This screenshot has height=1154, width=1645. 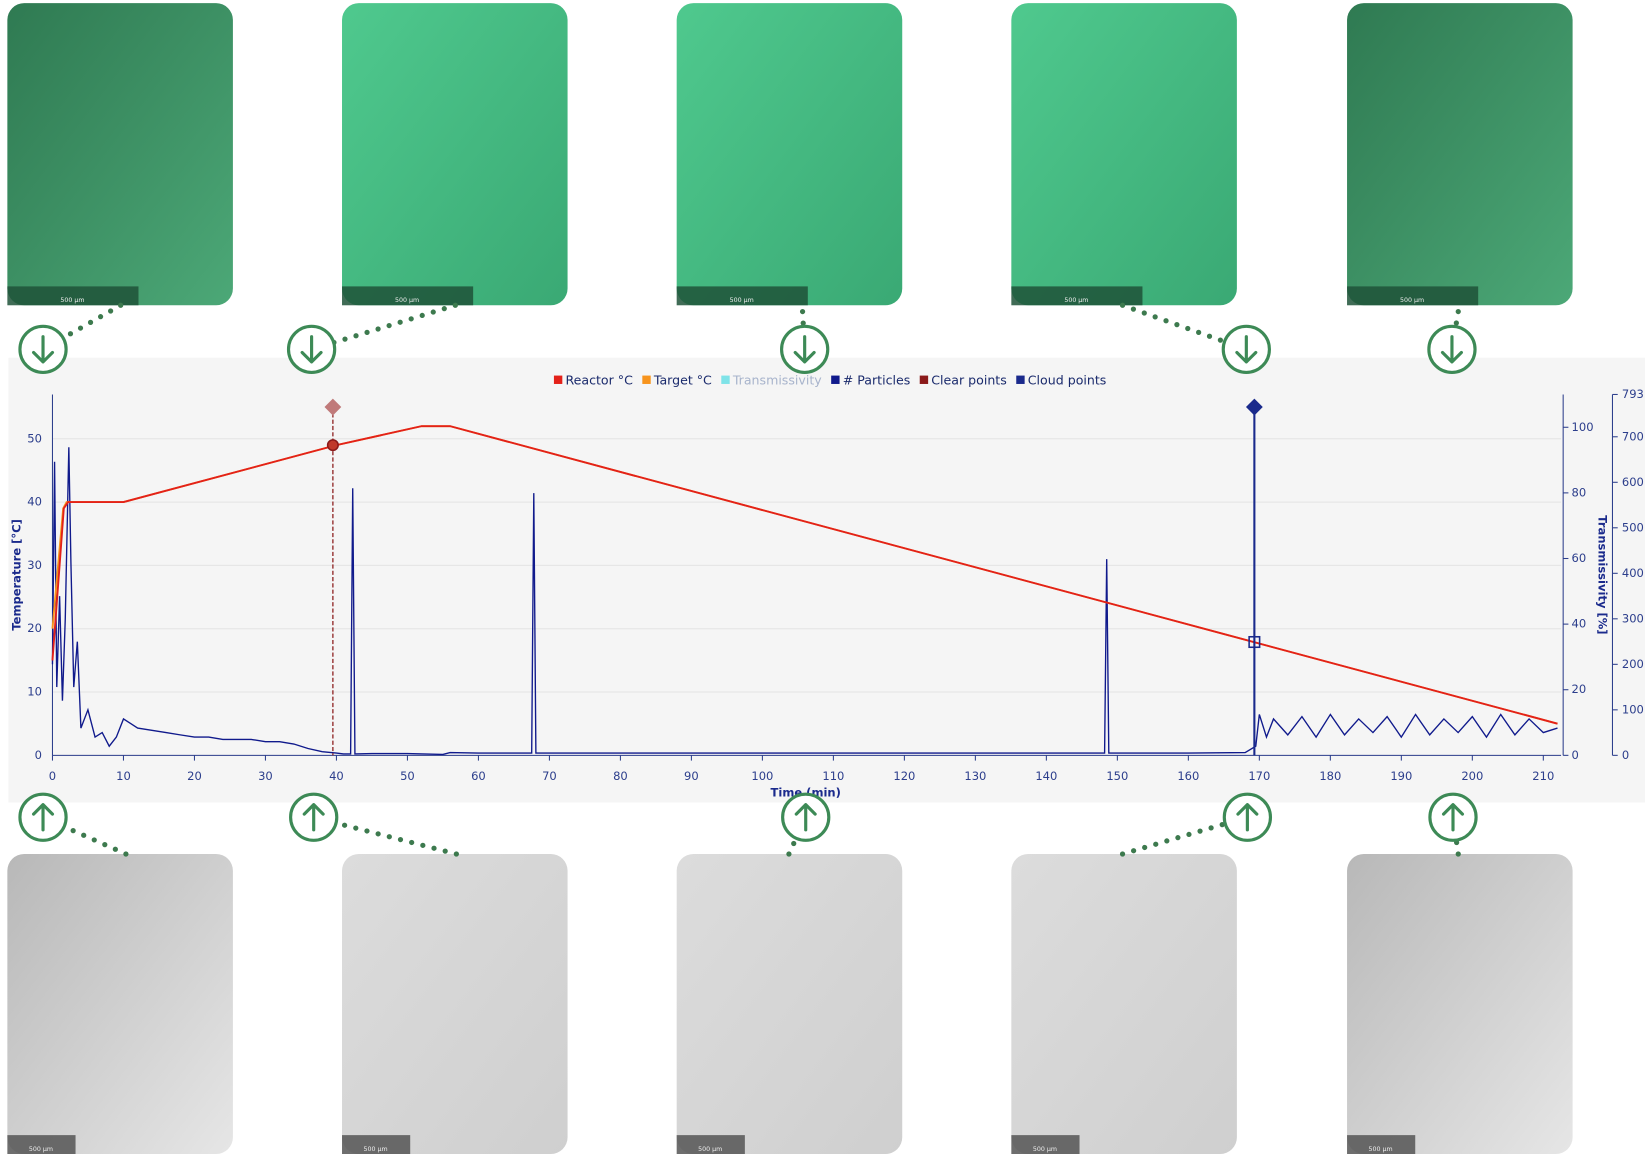 What do you see at coordinates (1472, 776) in the screenshot?
I see `x-tick-label: 200` at bounding box center [1472, 776].